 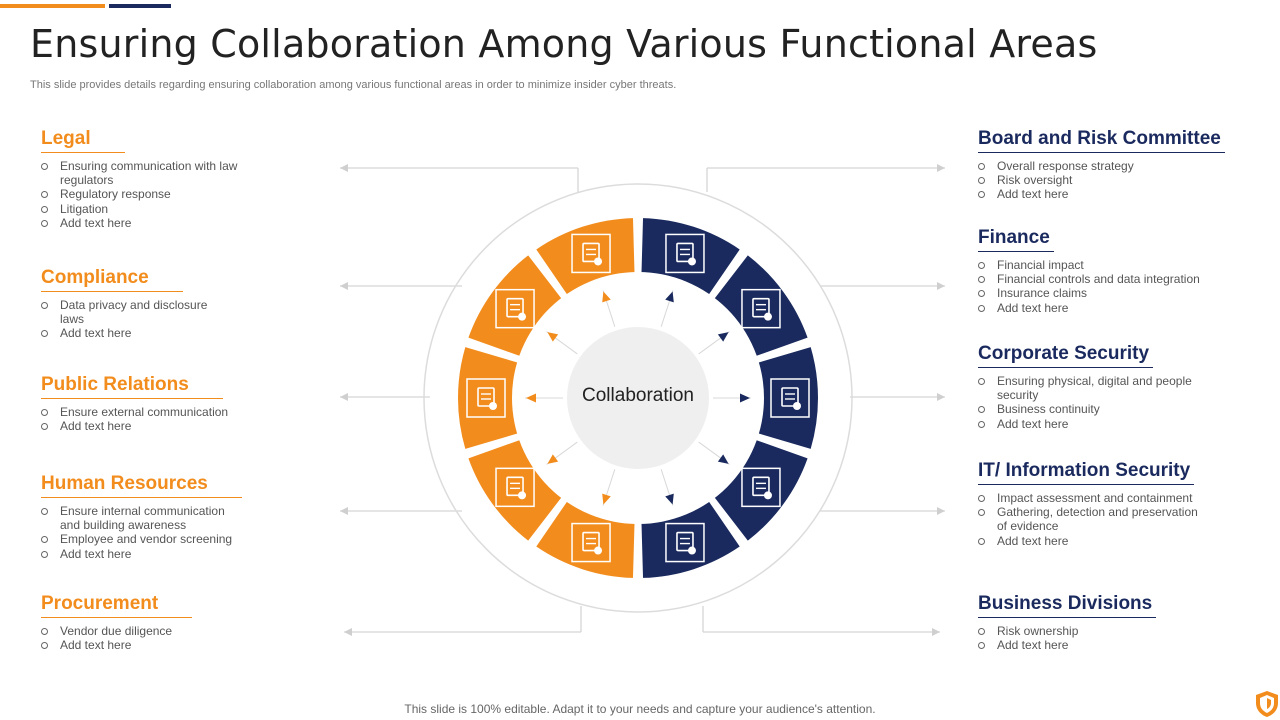 I want to click on bullet-item: Overall response strategy, so click(x=1093, y=166).